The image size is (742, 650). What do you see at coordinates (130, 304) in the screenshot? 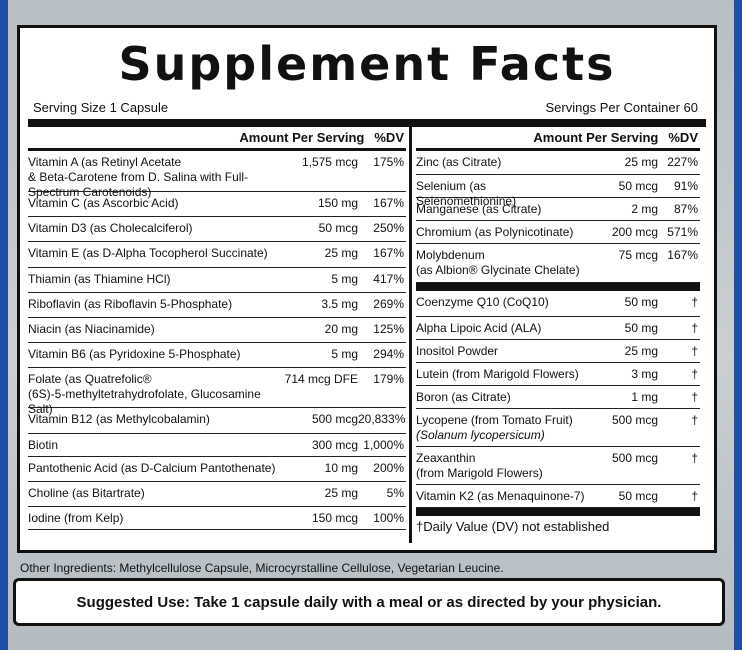
I see `nutrient-name: Riboflavin (as Riboflavin 5-Phosphate)` at bounding box center [130, 304].